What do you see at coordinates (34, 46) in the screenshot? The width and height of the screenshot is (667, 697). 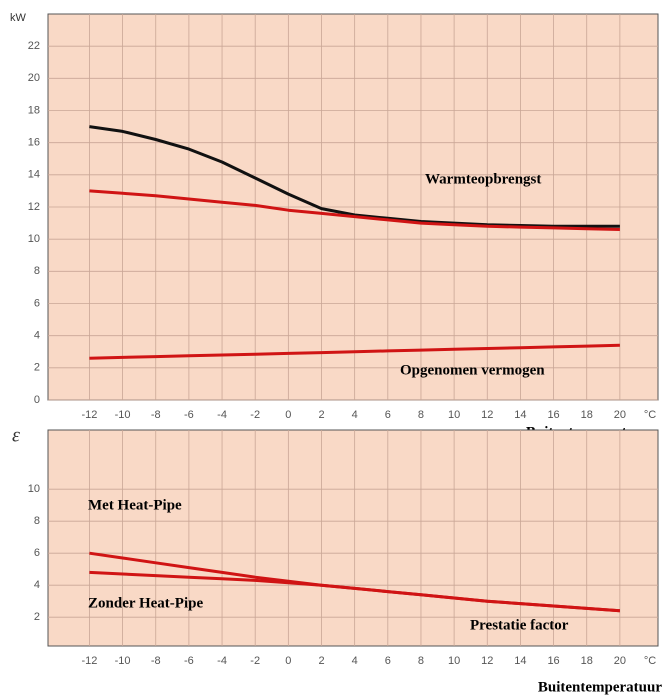 I see `y-tick-label: 22` at bounding box center [34, 46].